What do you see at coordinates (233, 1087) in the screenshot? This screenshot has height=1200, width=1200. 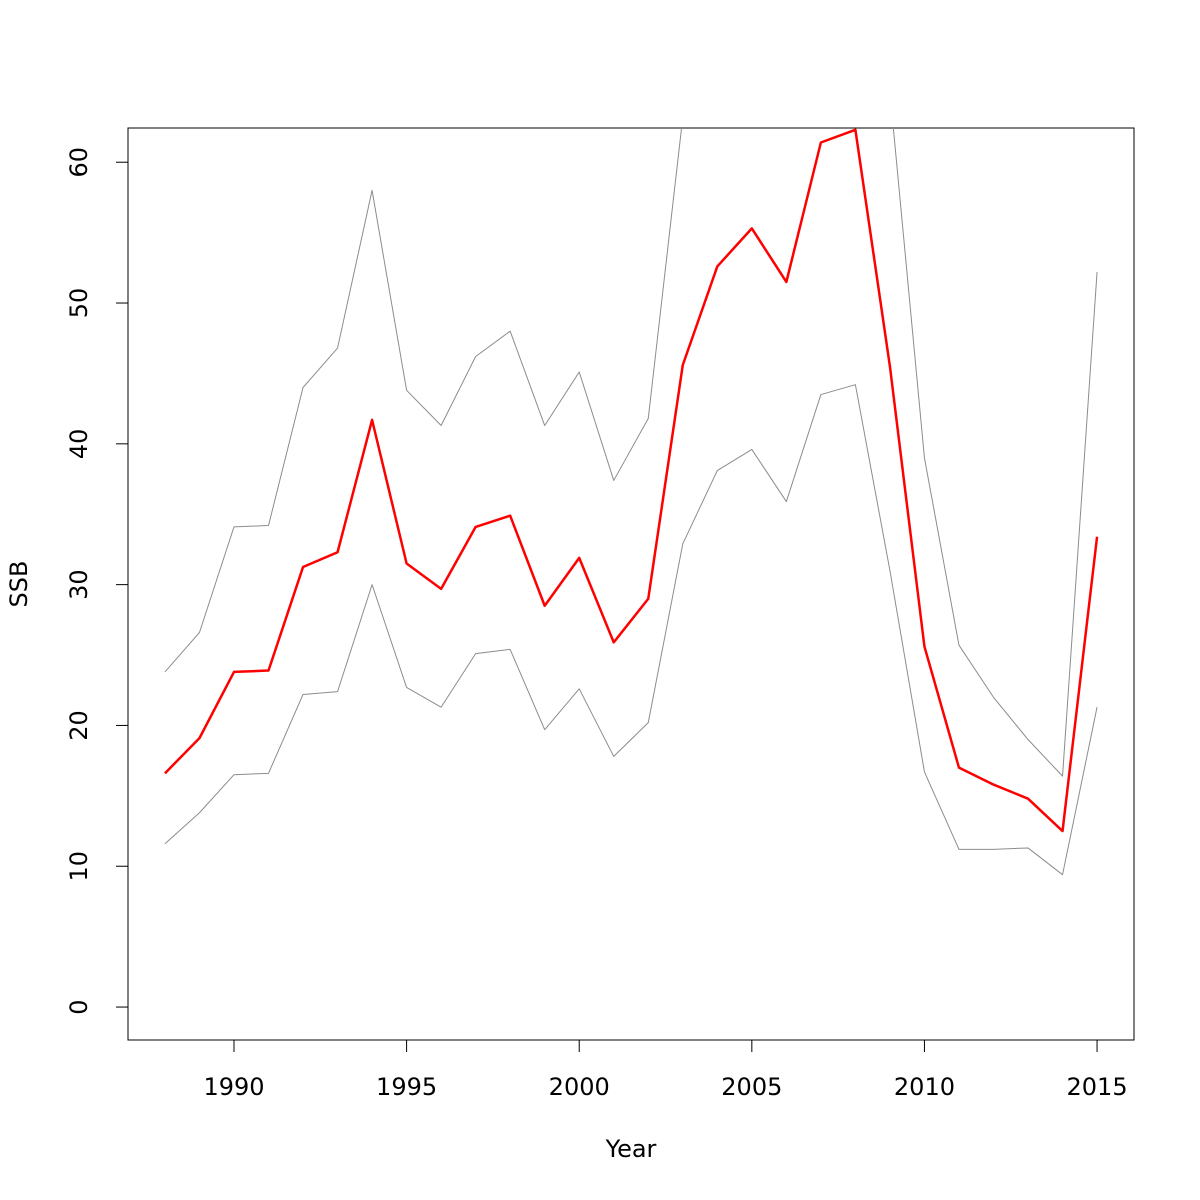 I see `x-tick-label: 1990` at bounding box center [233, 1087].